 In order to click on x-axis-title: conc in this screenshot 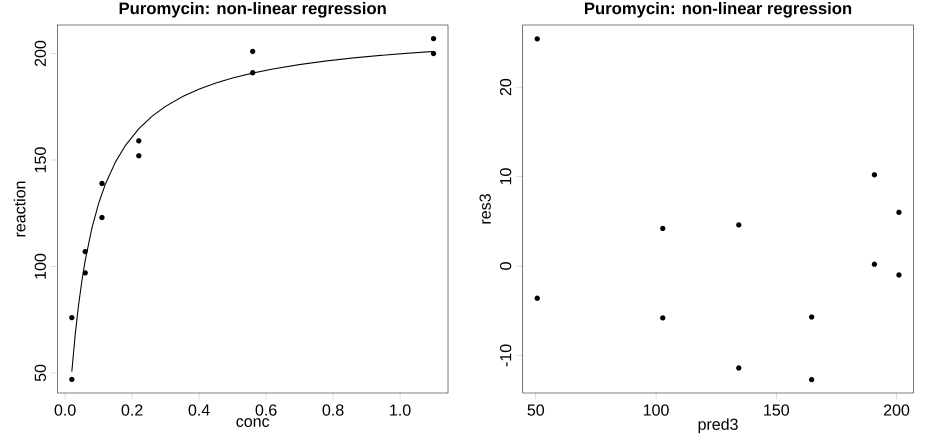, I will do `click(253, 422)`.